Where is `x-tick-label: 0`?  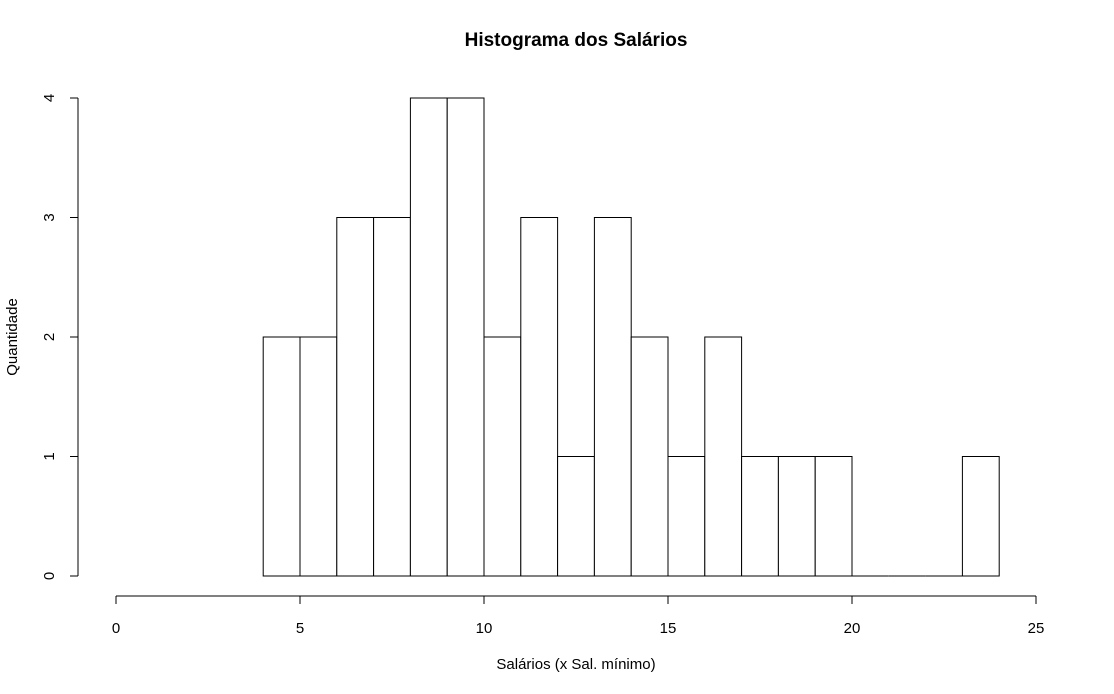
x-tick-label: 0 is located at coordinates (116, 628).